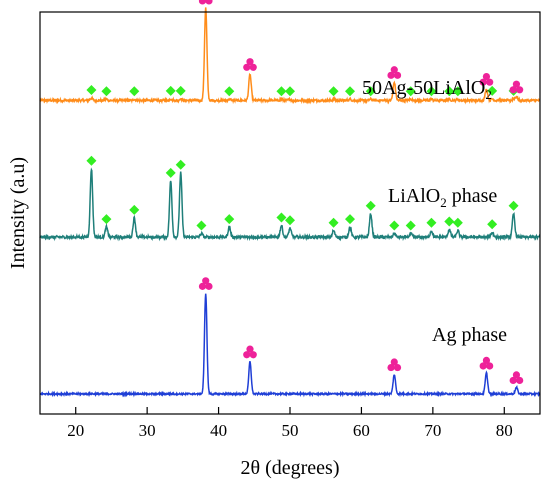 The image size is (550, 493). What do you see at coordinates (75, 430) in the screenshot?
I see `x-tick-label-0: 20` at bounding box center [75, 430].